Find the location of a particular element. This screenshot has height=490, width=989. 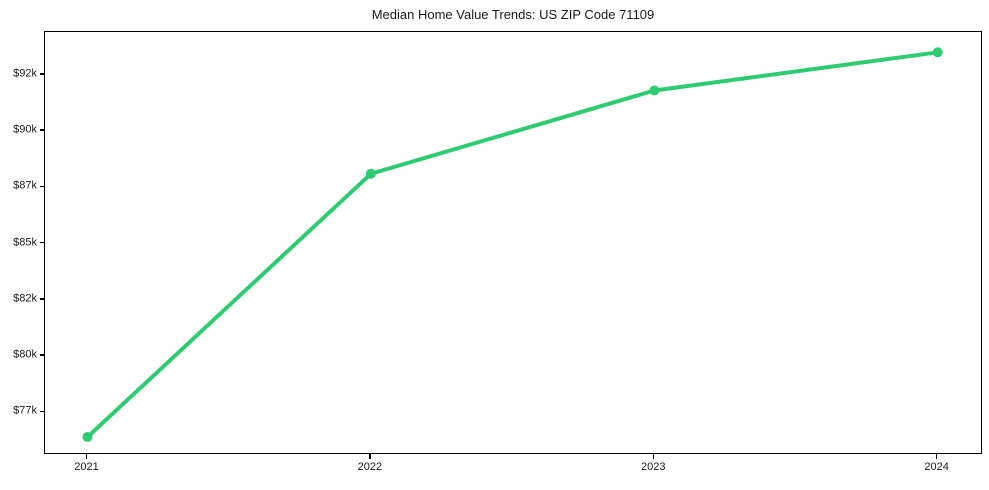

y-tick-label: $77k is located at coordinates (25, 410).